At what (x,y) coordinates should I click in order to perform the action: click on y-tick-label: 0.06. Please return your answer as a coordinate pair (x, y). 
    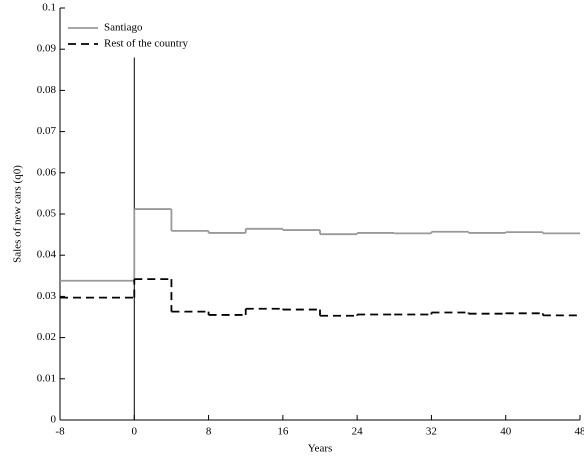
    Looking at the image, I should click on (47, 172).